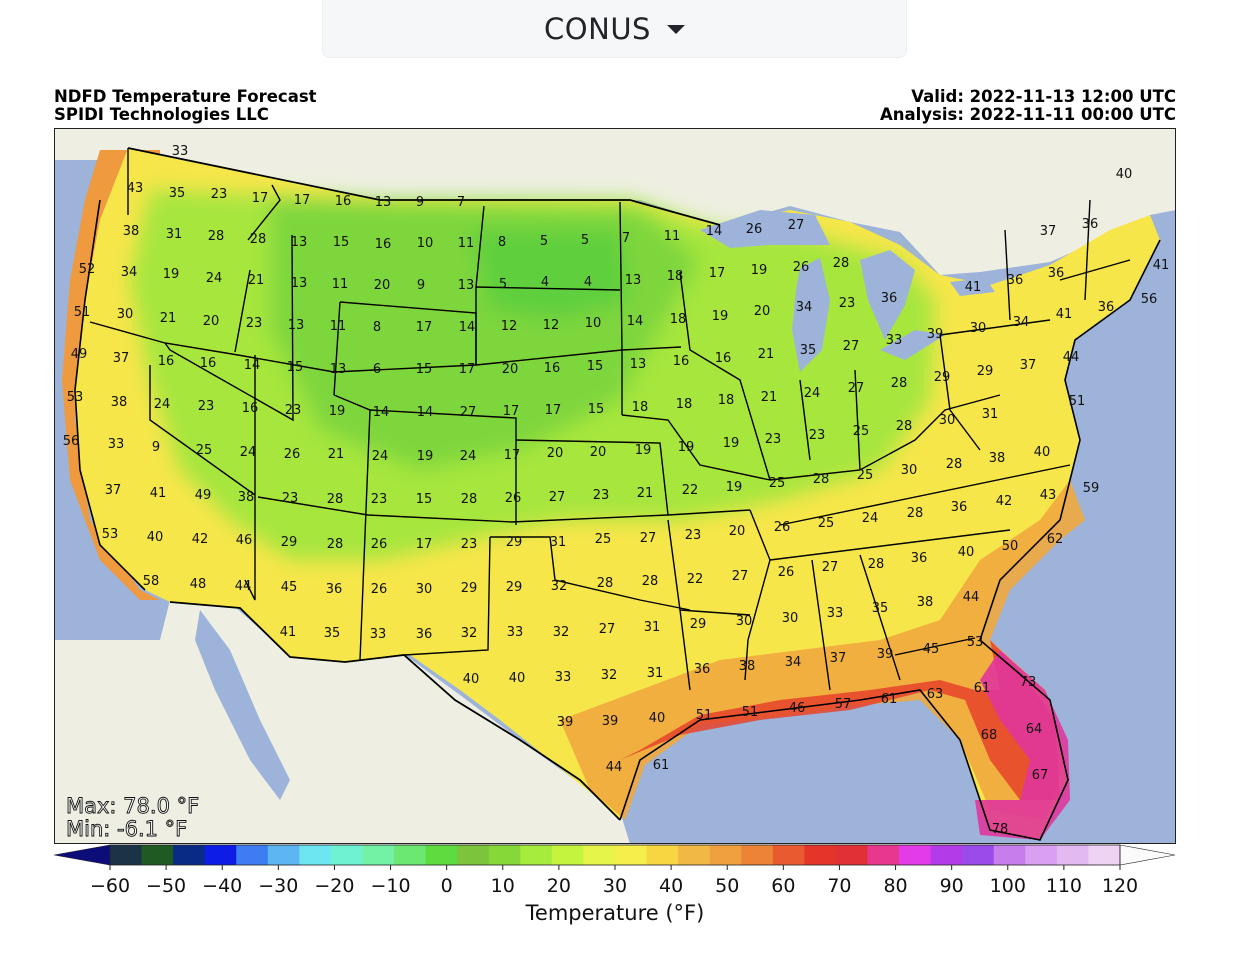 This screenshot has width=1234, height=971. Describe the element at coordinates (177, 193) in the screenshot. I see `temp-label: 35` at that location.